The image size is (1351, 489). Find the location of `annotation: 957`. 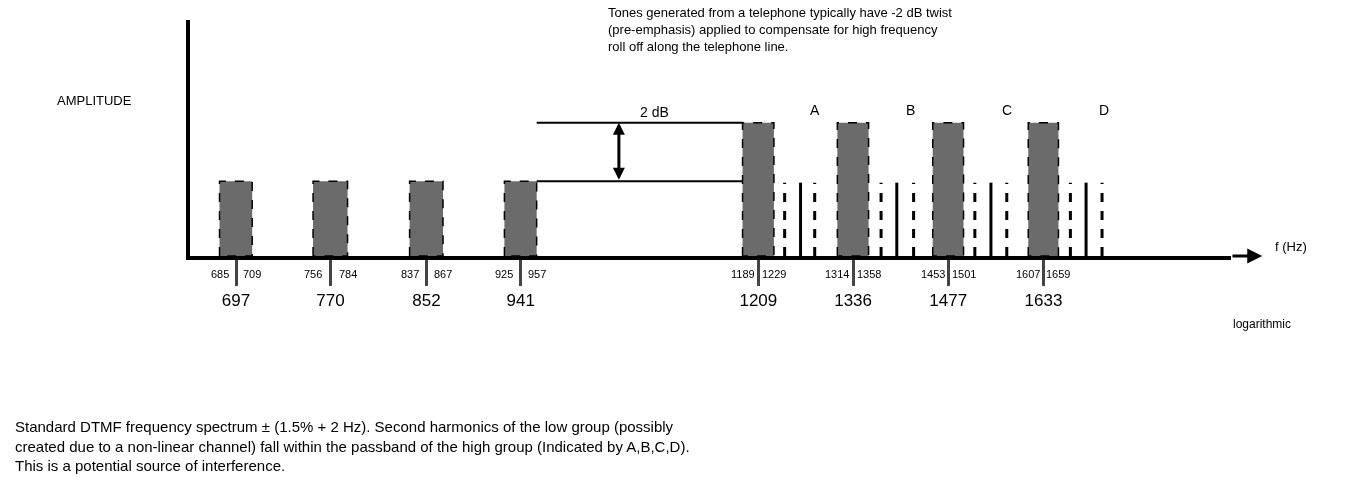

annotation: 957 is located at coordinates (537, 274).